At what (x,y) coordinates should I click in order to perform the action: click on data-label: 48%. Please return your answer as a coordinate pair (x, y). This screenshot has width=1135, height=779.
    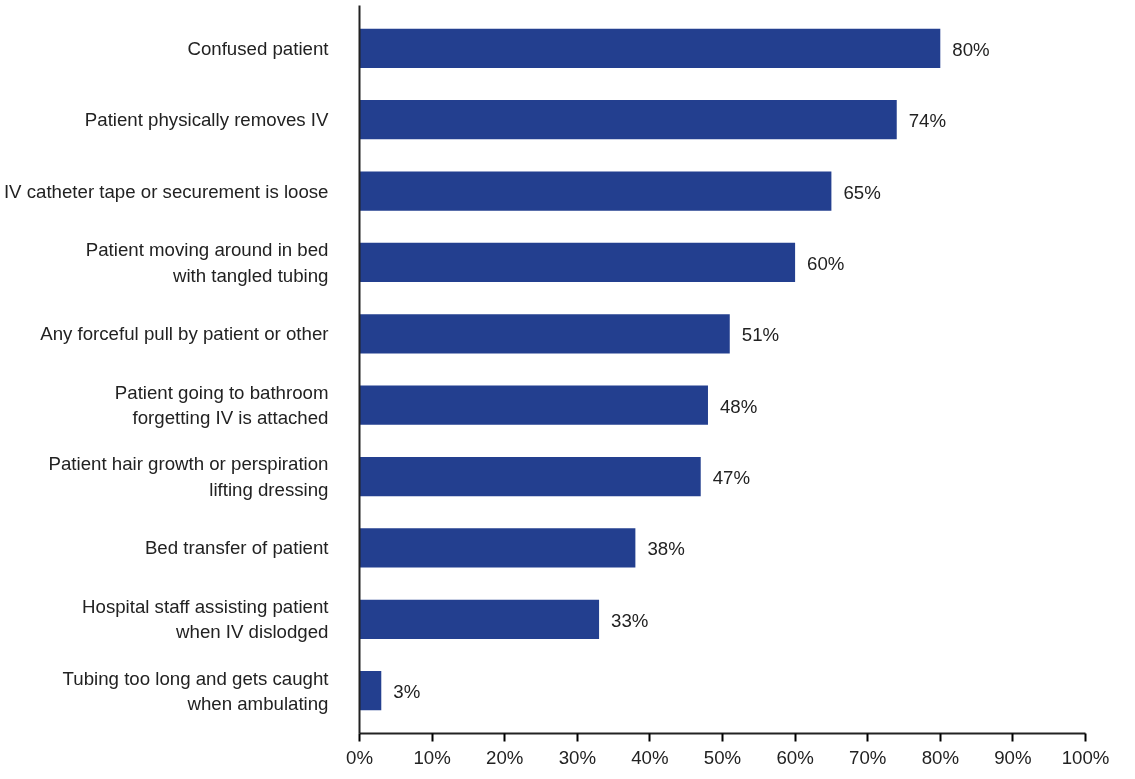
    Looking at the image, I should click on (738, 406).